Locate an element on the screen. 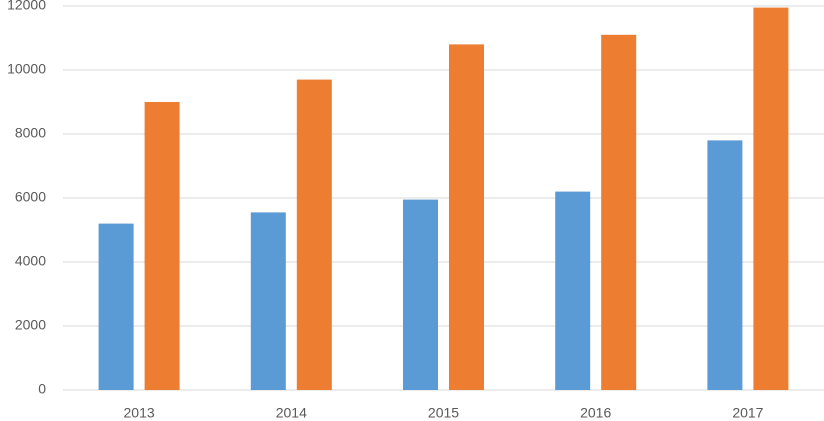  y-tick-label: 4000 is located at coordinates (30, 261).